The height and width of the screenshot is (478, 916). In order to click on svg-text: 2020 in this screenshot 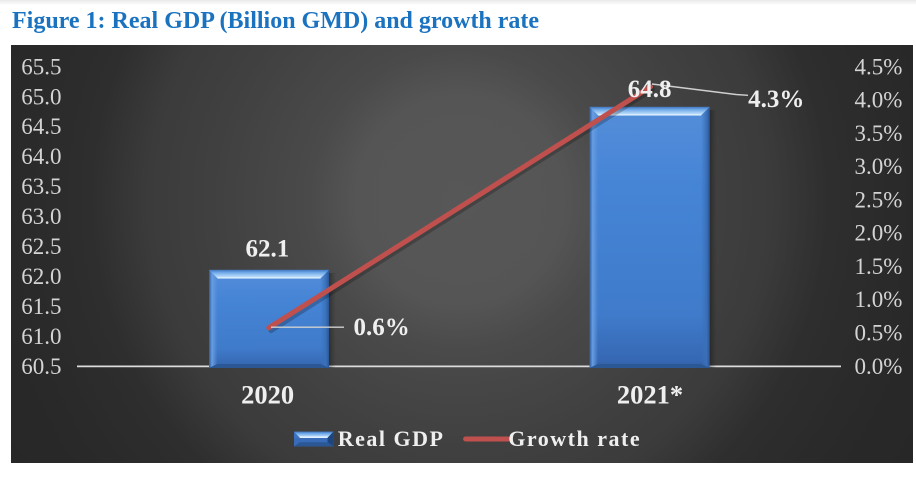, I will do `click(267, 394)`.